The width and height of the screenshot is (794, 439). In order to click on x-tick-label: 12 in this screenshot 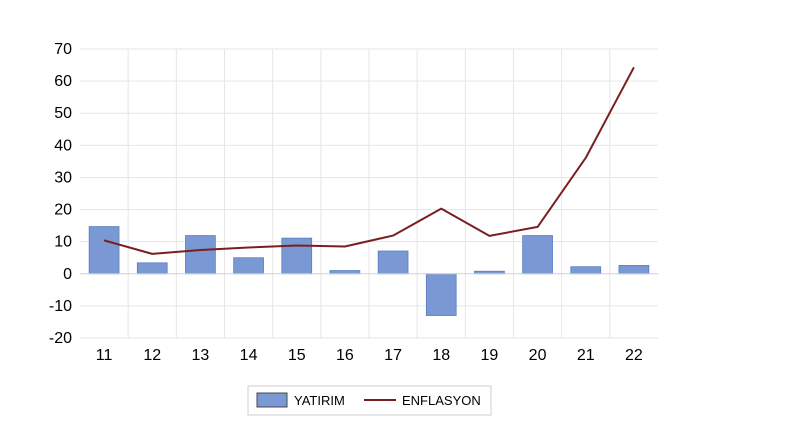, I will do `click(152, 355)`.